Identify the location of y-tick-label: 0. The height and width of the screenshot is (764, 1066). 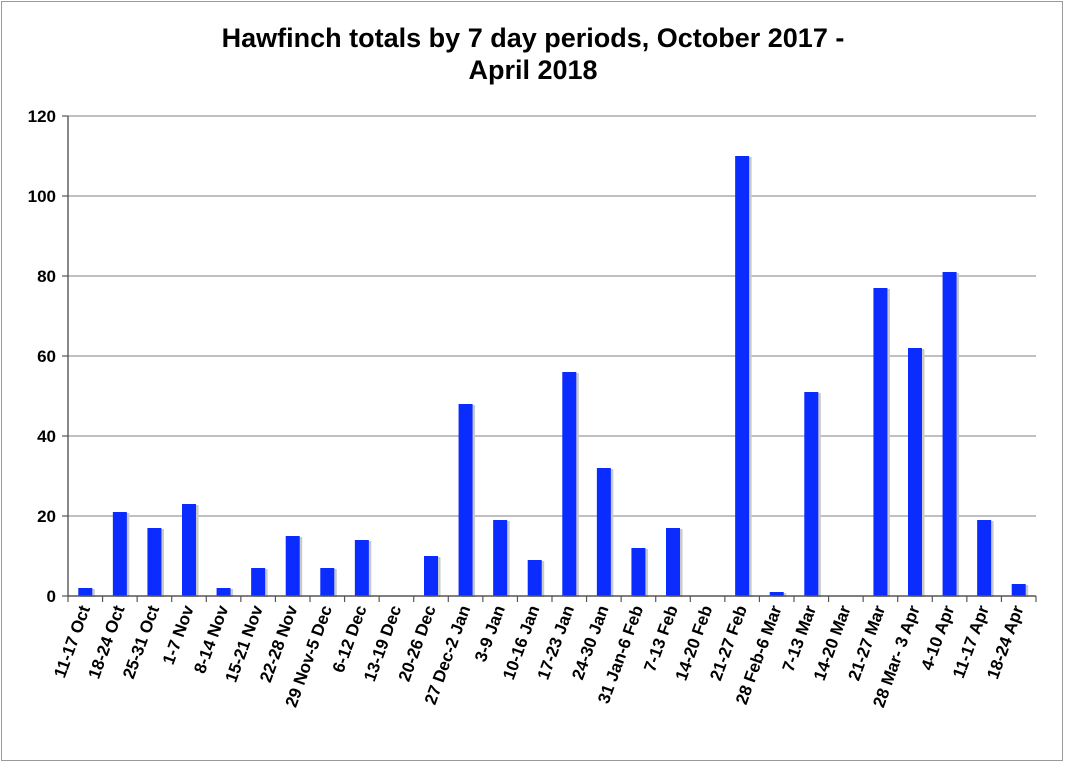
(51, 596).